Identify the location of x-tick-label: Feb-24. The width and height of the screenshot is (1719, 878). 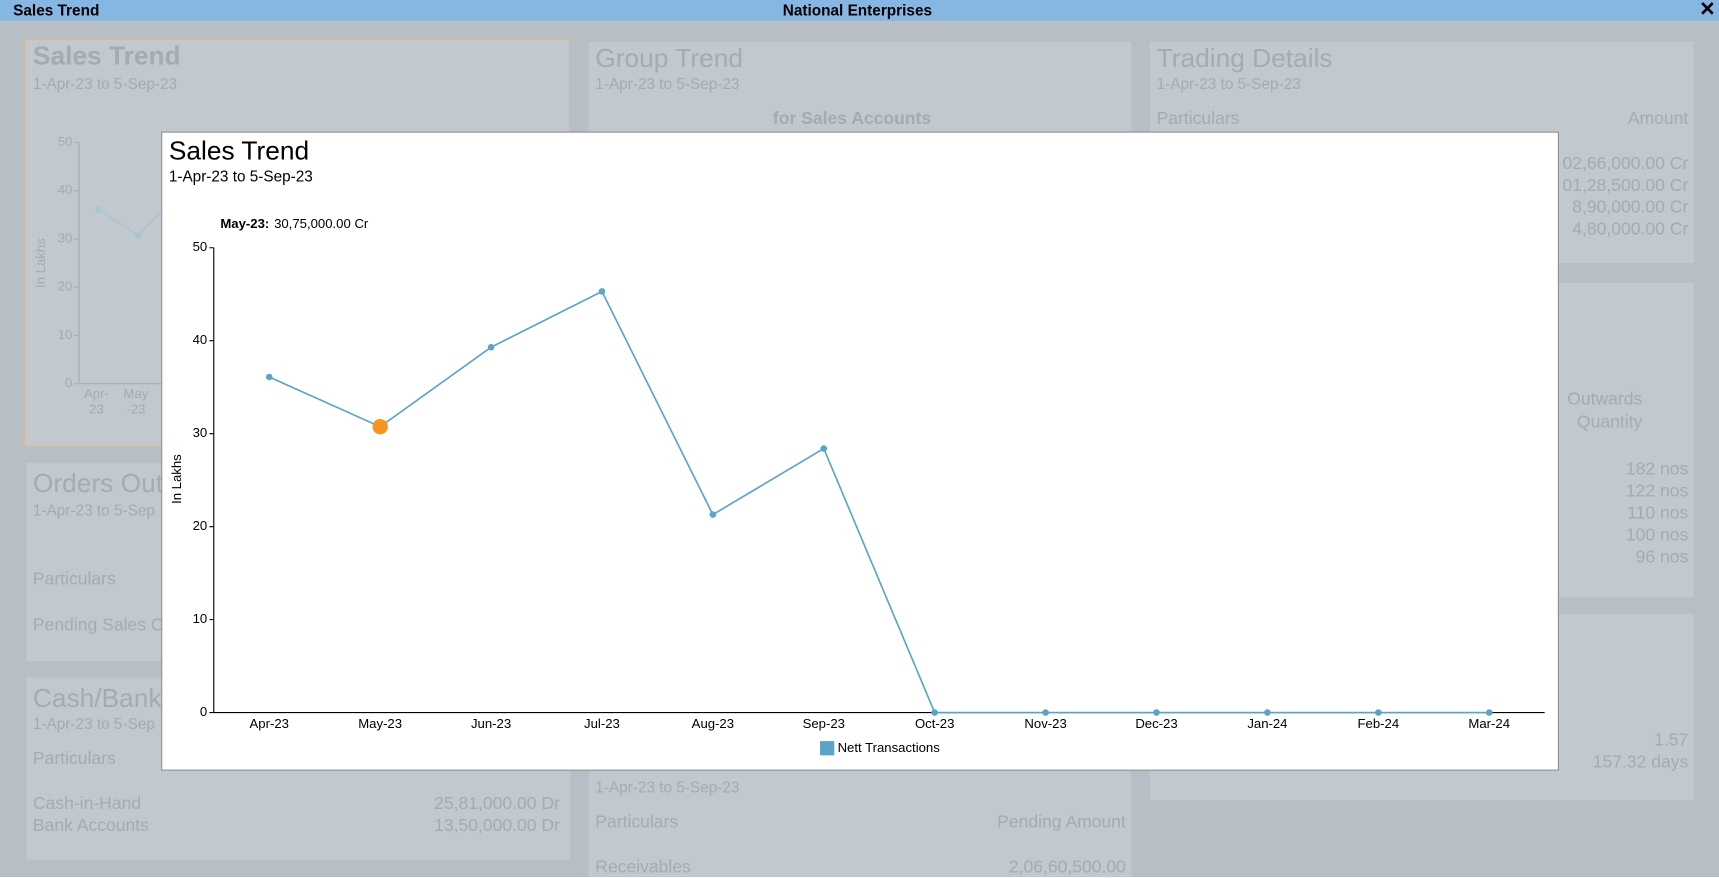
(1379, 723).